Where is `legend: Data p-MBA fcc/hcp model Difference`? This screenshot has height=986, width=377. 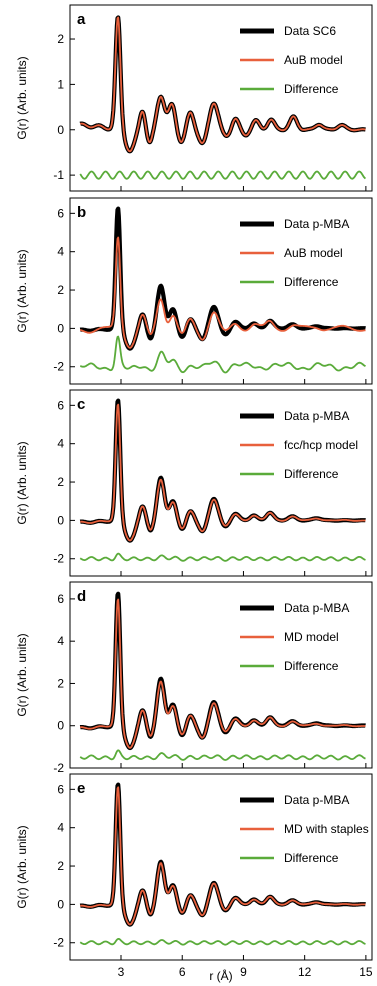
legend: Data p-MBA fcc/hcp model Difference is located at coordinates (299, 445).